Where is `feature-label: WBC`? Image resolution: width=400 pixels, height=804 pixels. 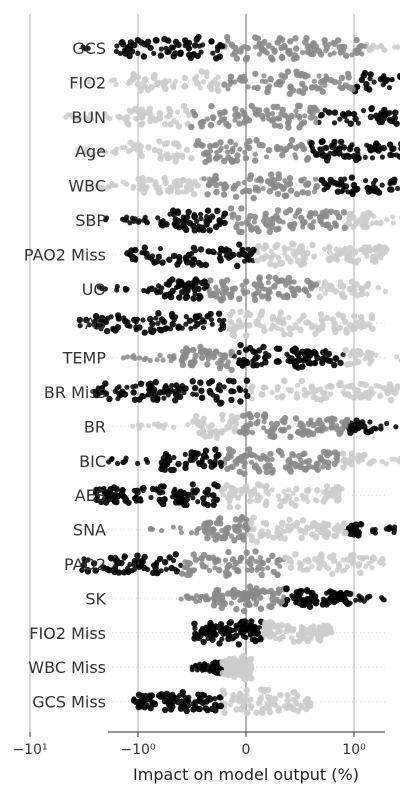
feature-label: WBC is located at coordinates (87, 186).